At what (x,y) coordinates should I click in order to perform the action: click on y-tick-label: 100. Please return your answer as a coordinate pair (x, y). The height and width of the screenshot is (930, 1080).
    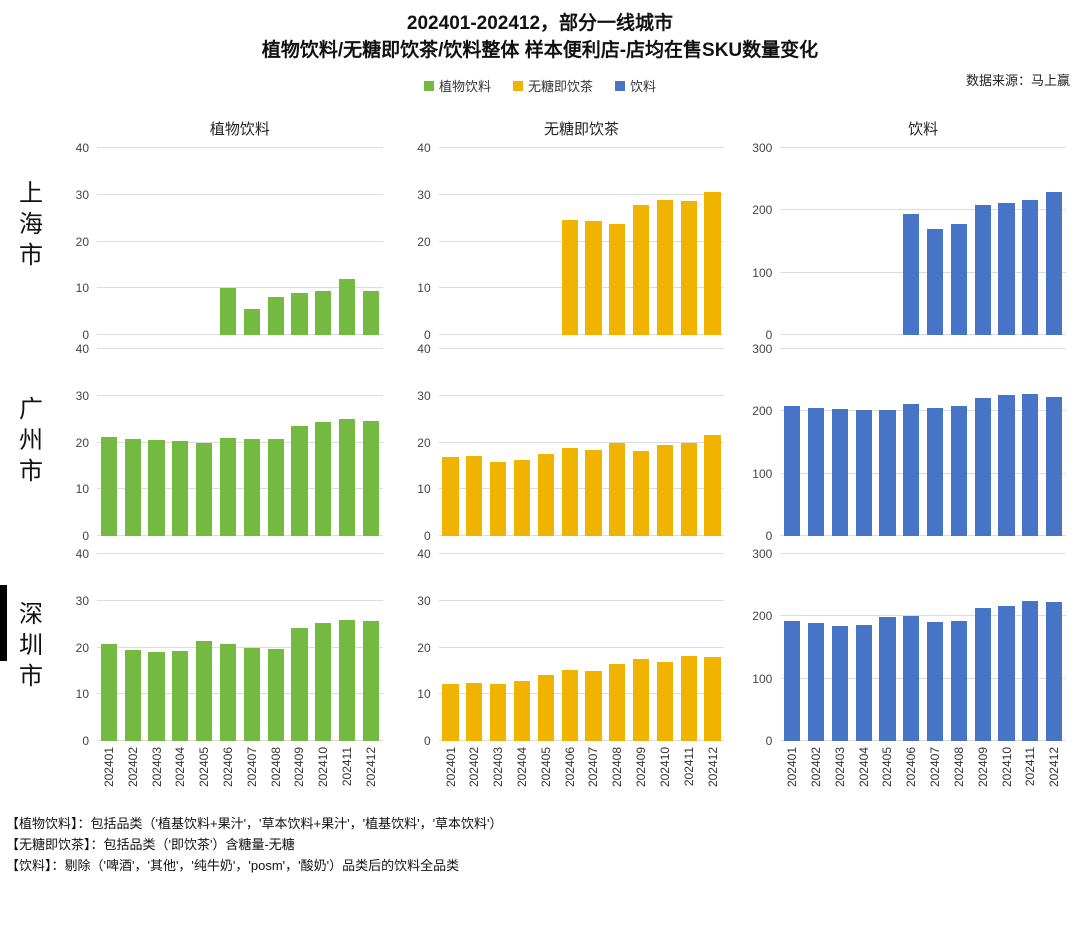
    Looking at the image, I should click on (762, 272).